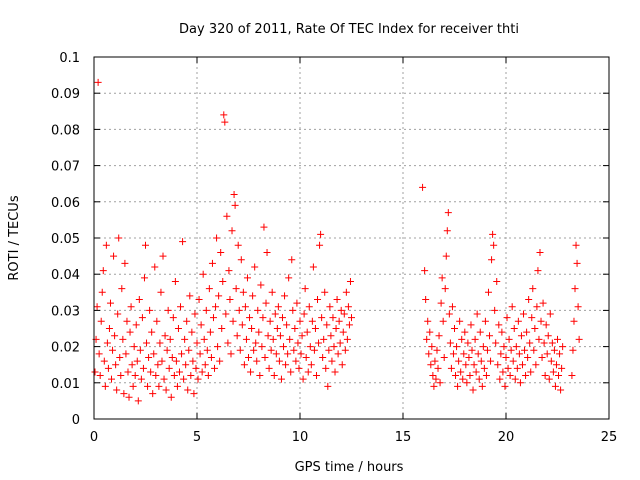 The height and width of the screenshot is (480, 640). What do you see at coordinates (65, 167) in the screenshot?
I see `y-tick-label: 0.07` at bounding box center [65, 167].